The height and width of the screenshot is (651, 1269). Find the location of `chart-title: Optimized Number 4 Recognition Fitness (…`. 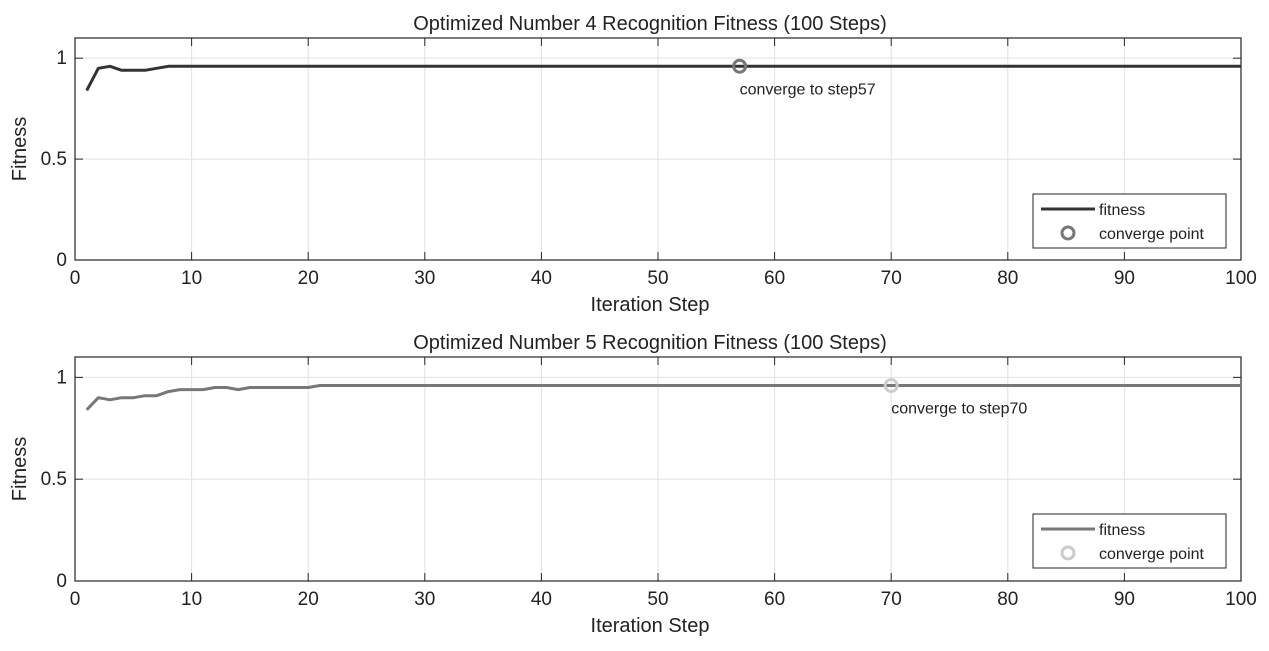

chart-title: Optimized Number 4 Recognition Fitness (… is located at coordinates (650, 24).